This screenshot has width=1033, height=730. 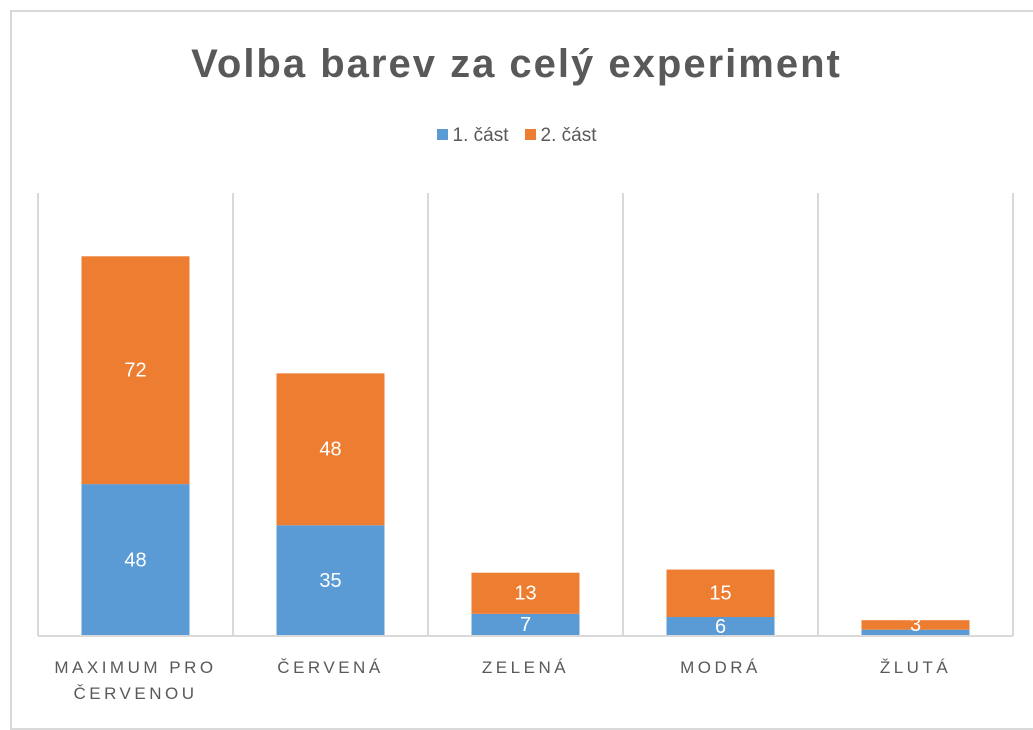 What do you see at coordinates (568, 135) in the screenshot?
I see `legend-label: 2. část` at bounding box center [568, 135].